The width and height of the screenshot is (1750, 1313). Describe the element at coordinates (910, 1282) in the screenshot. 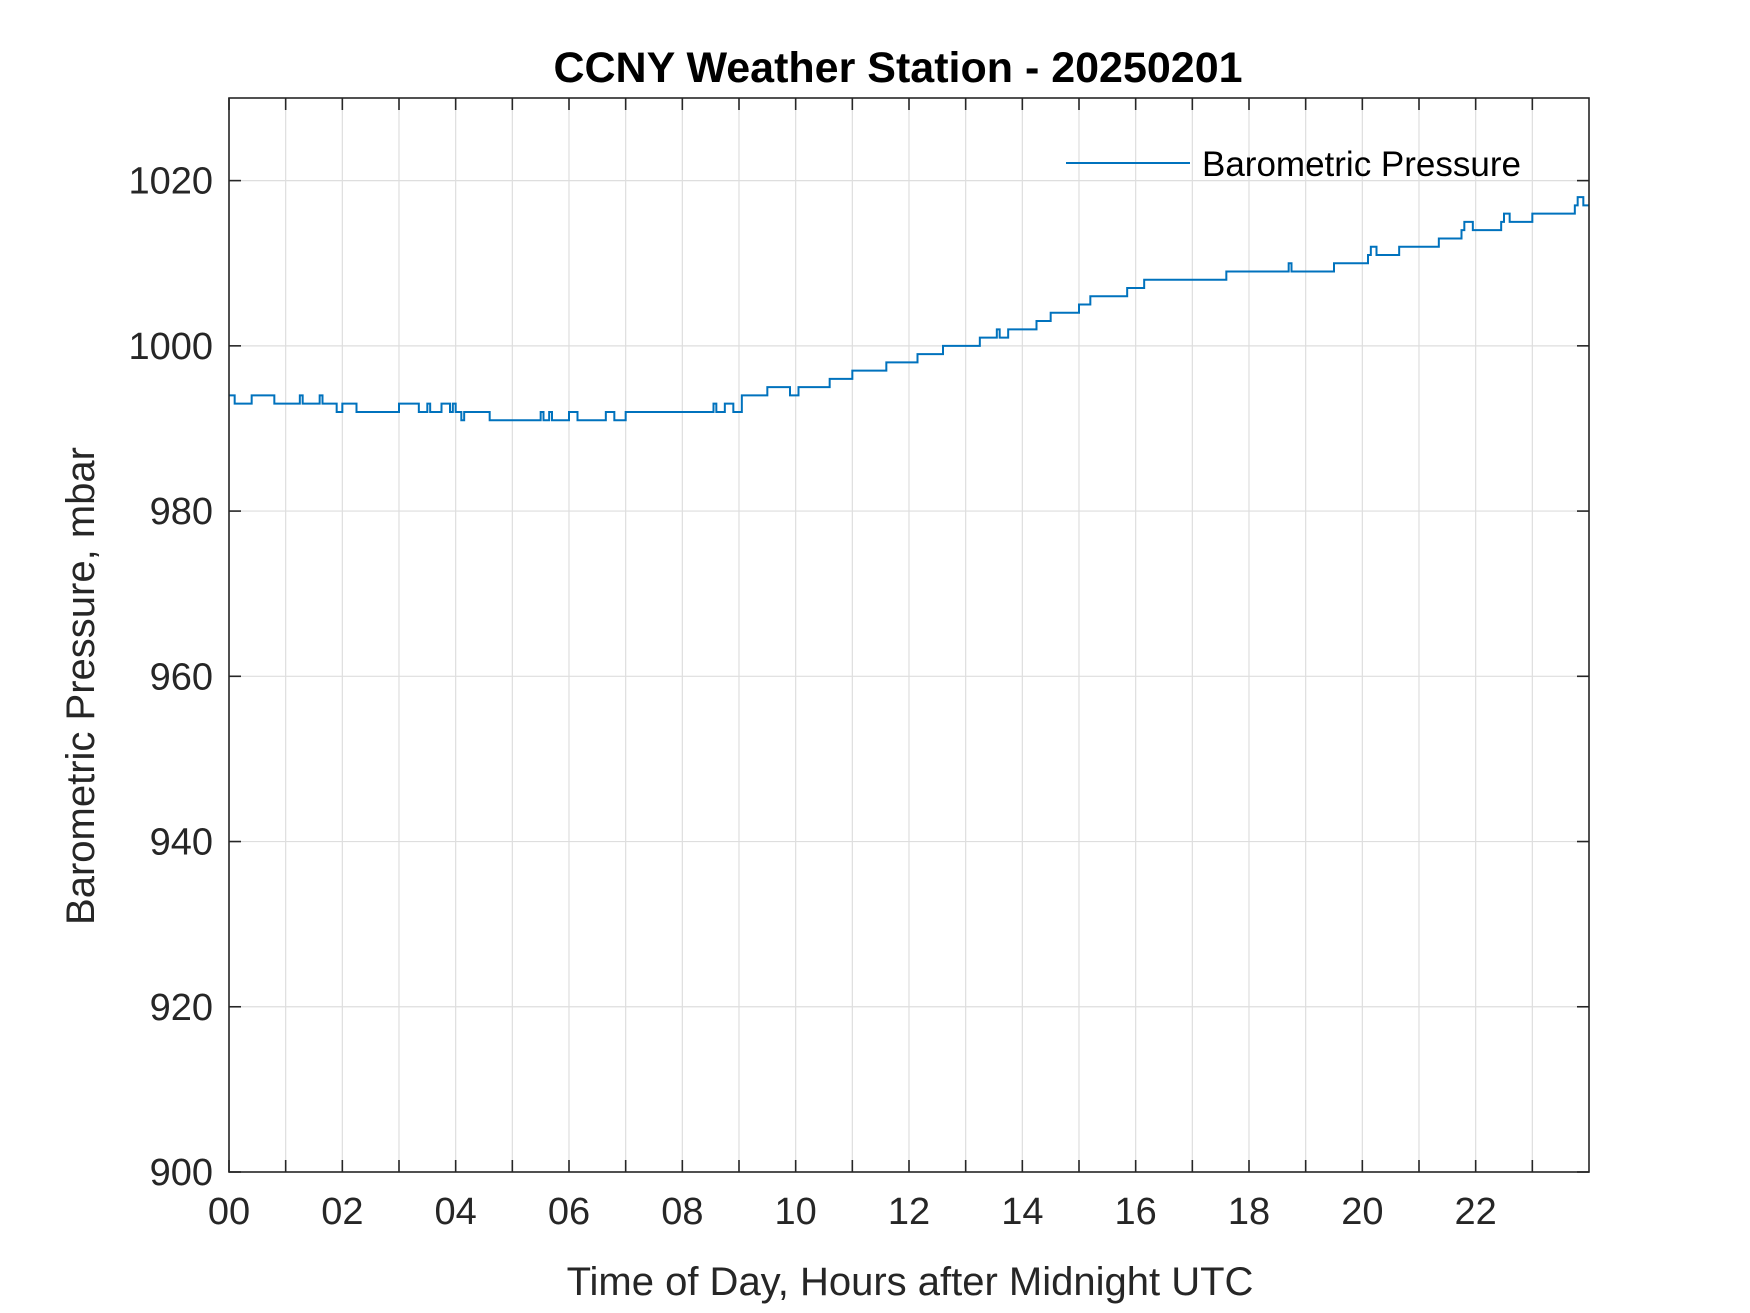

I see `x-axis-label: Time of Day, Hours after Midnight UTC` at that location.